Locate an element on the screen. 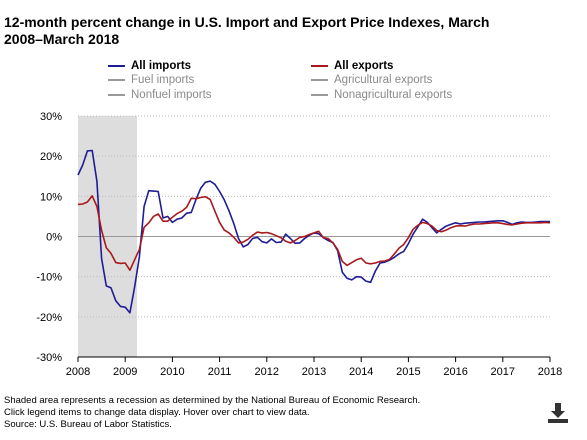 This screenshot has height=440, width=587. x-tick-label: 2017 is located at coordinates (503, 372).